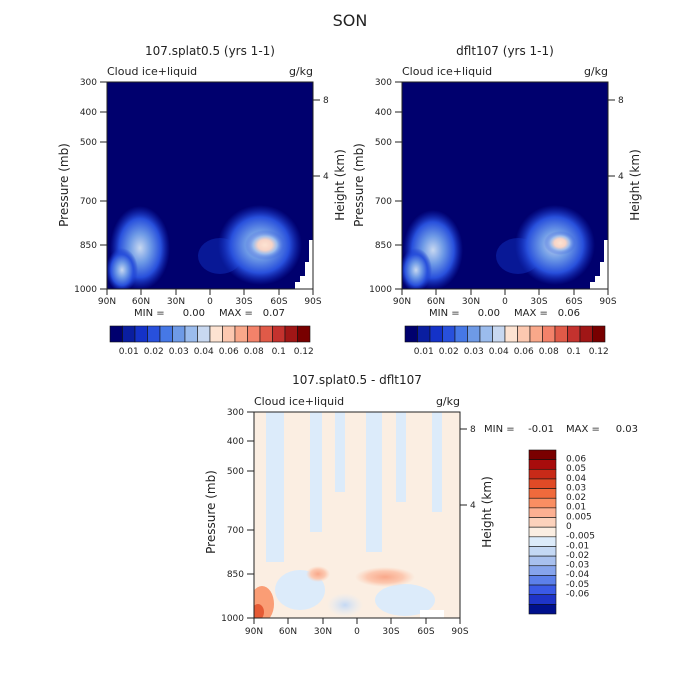 This screenshot has width=700, height=700. What do you see at coordinates (154, 352) in the screenshot?
I see `colorbar-label: 0.02` at bounding box center [154, 352].